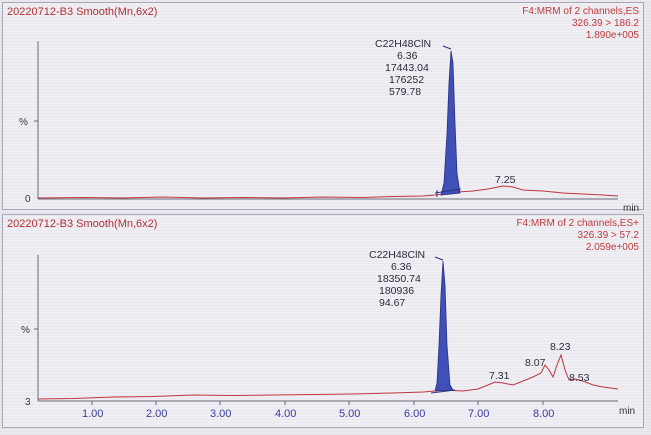  What do you see at coordinates (317, 403) in the screenshot?
I see `x-axis-ticks` at bounding box center [317, 403].